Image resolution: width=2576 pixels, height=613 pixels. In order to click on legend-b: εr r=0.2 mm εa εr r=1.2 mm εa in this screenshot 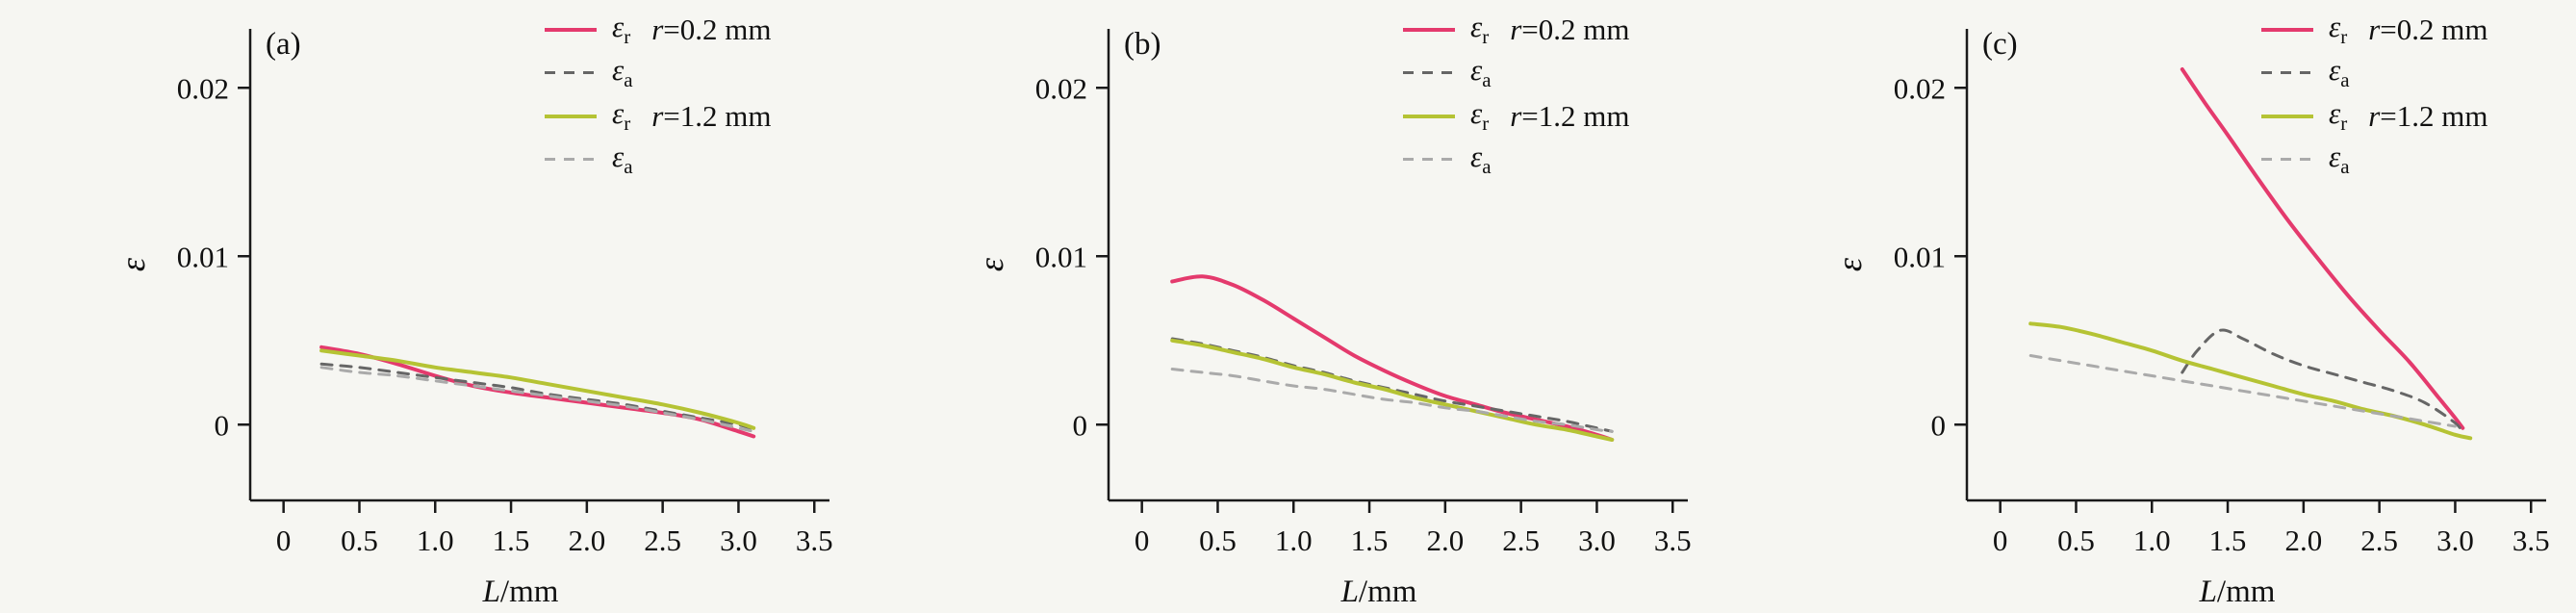, I will do `click(1516, 94)`.